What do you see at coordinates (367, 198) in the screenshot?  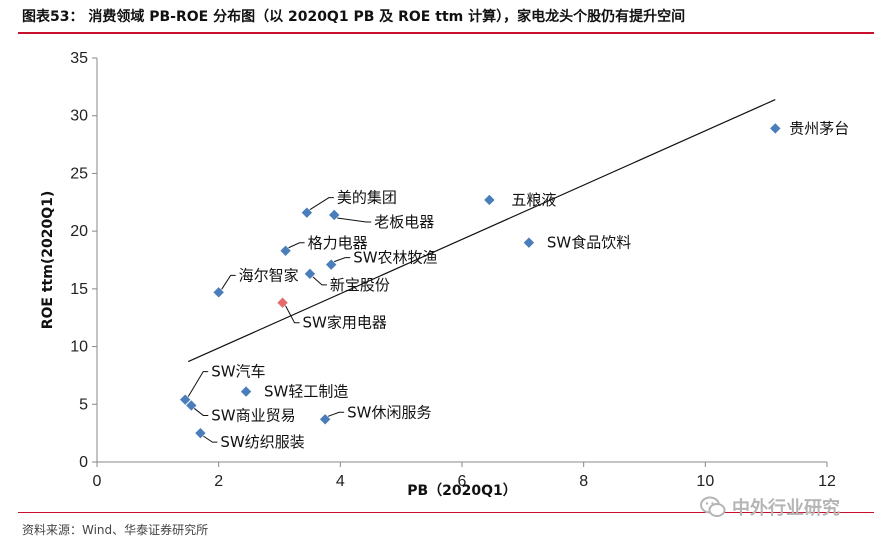 I see `point-label: 美的集团` at bounding box center [367, 198].